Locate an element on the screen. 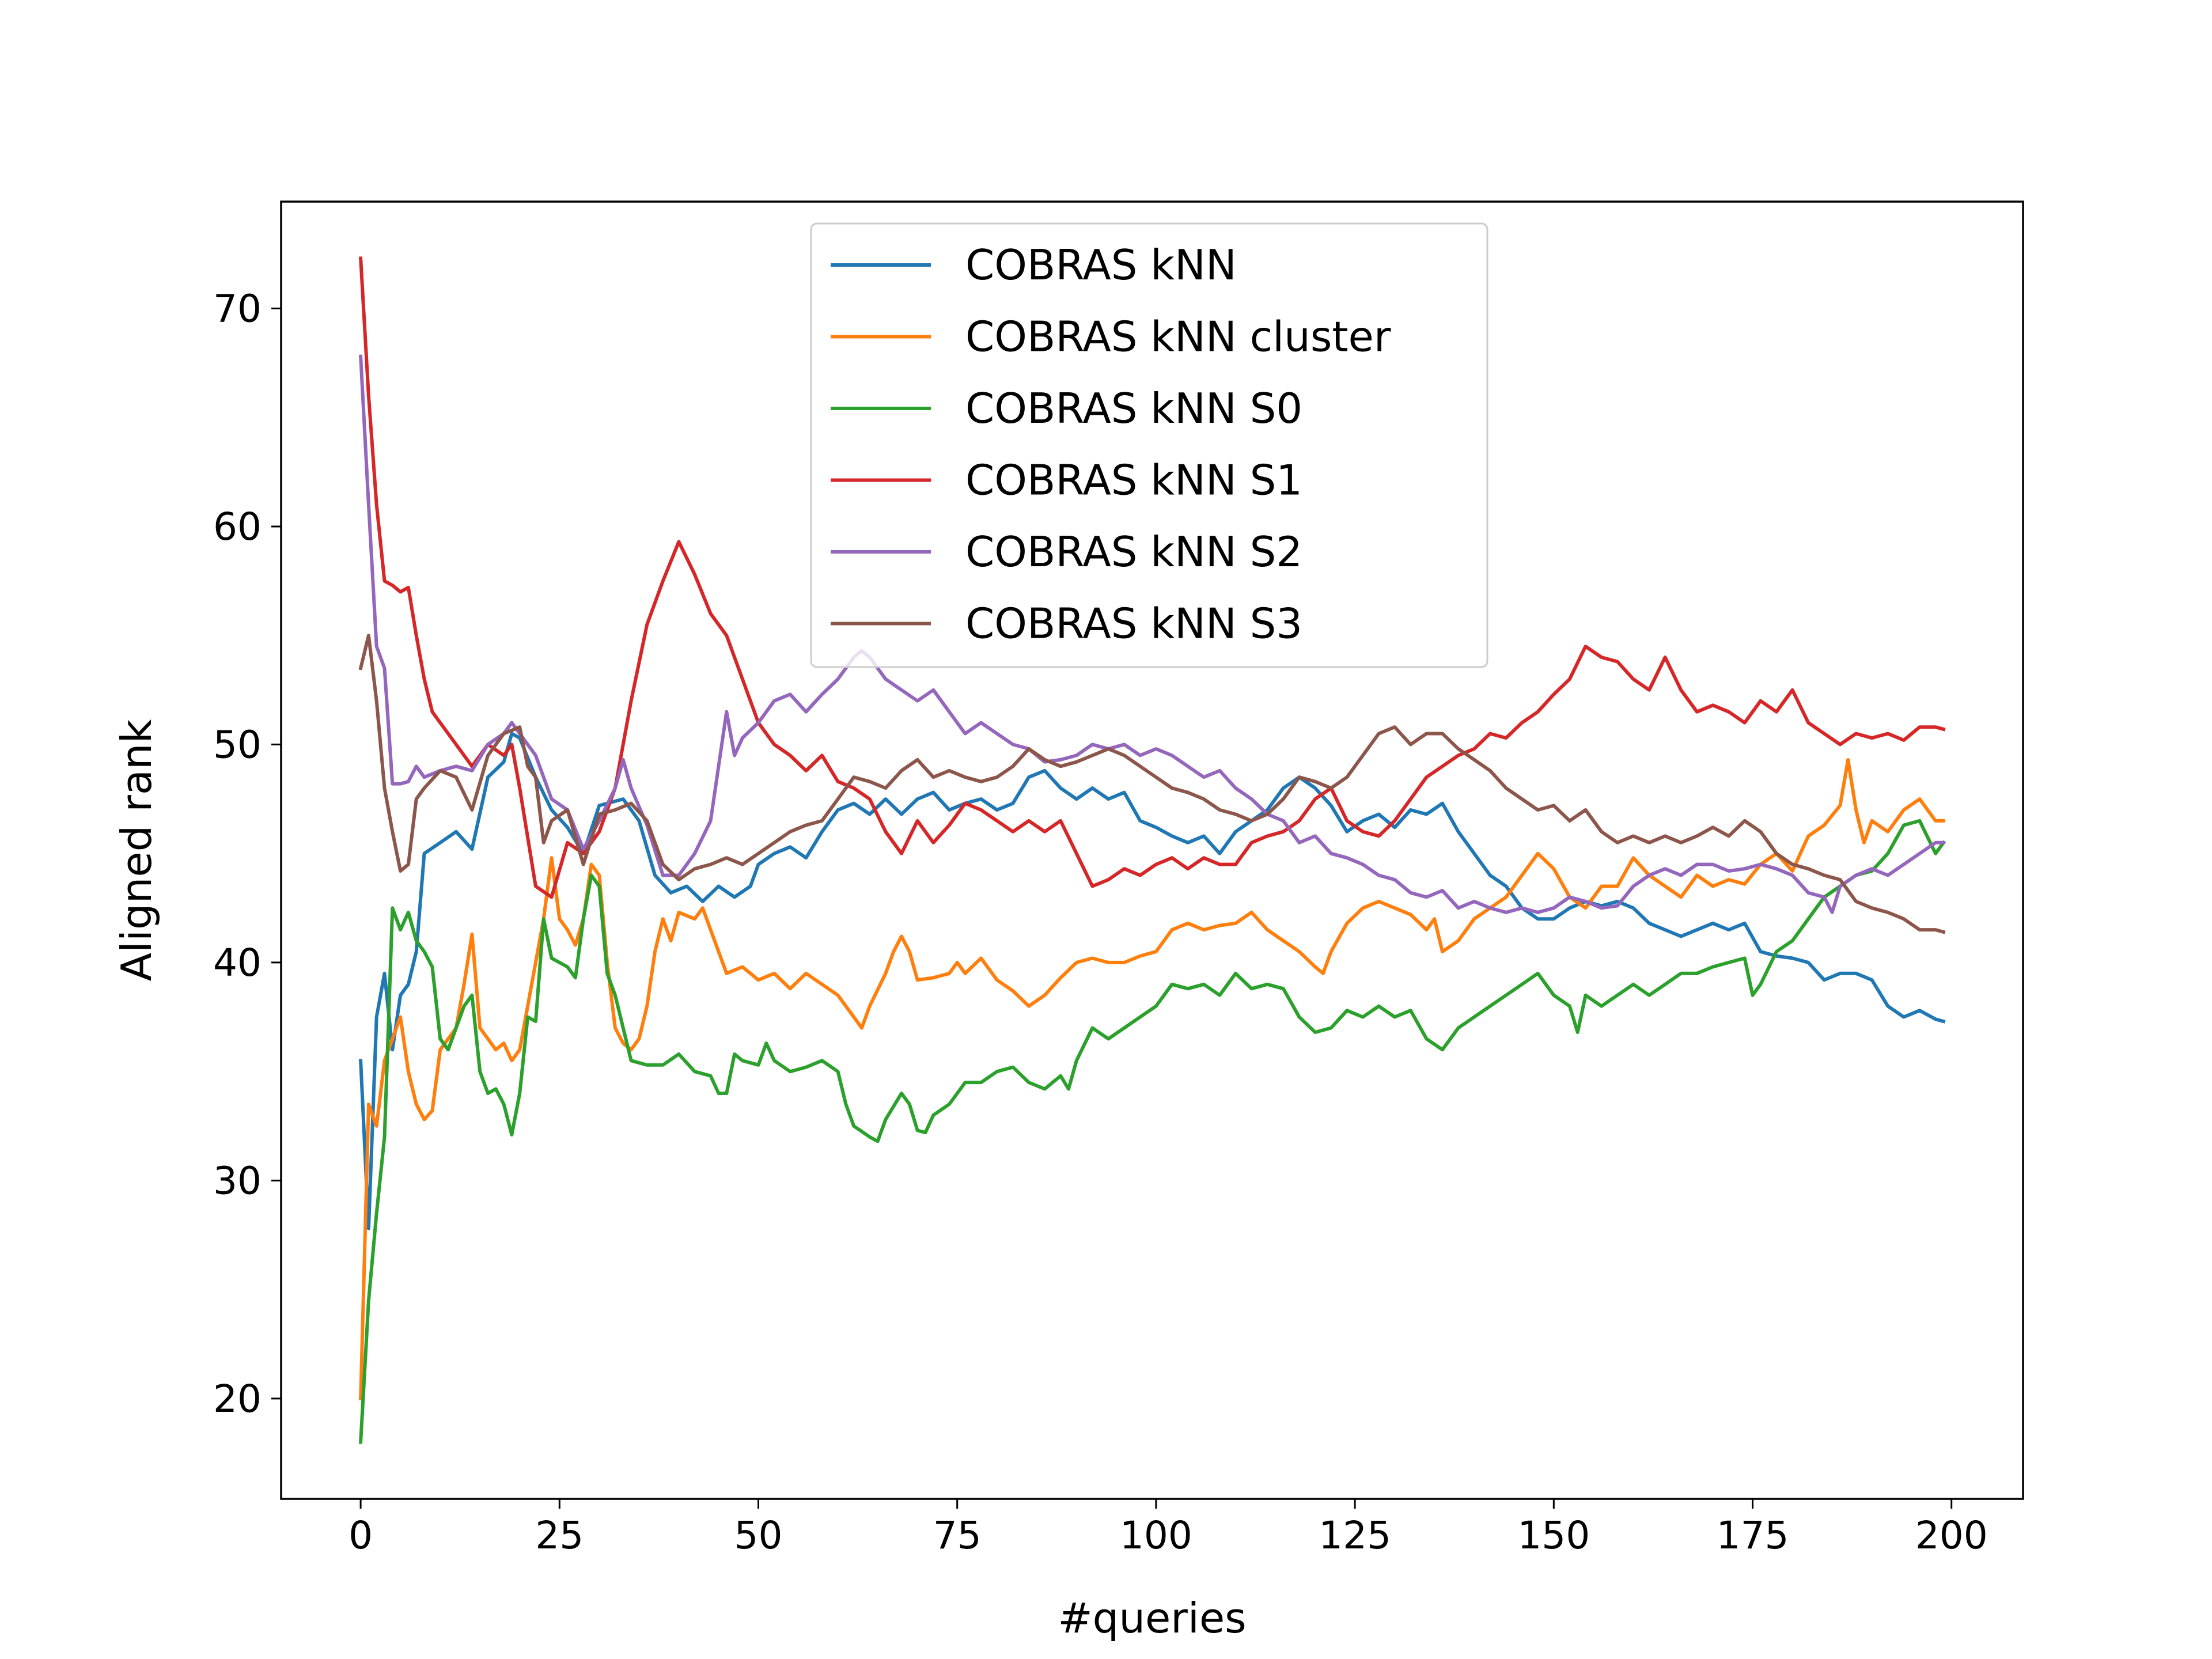  legend-label-2: COBRAS kNN S0 is located at coordinates (1133, 408).